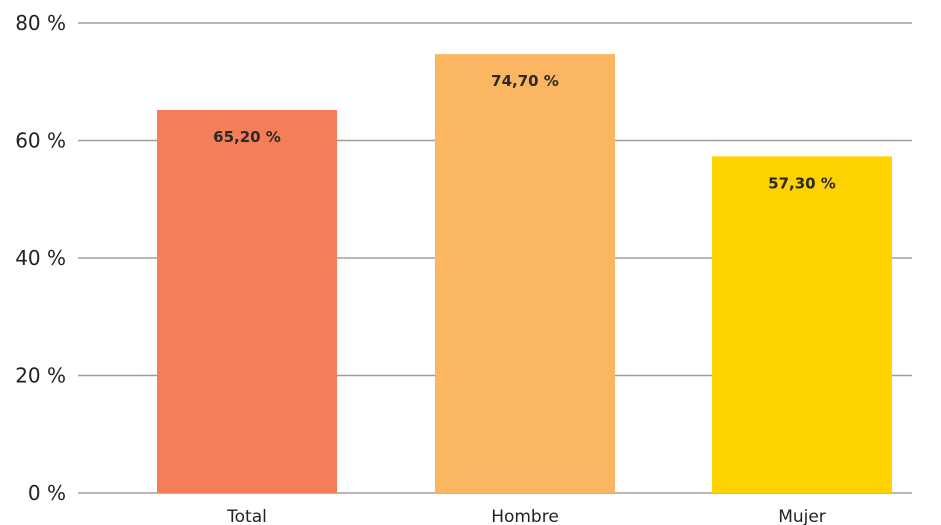  I want to click on y-tick-label: 80 %, so click(40, 23).